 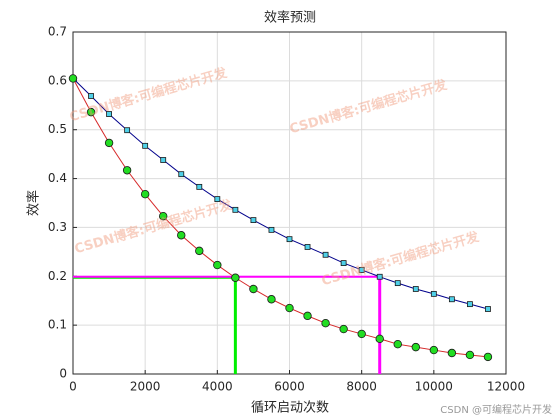 I want to click on y-axis-label: 效率, so click(x=34, y=203).